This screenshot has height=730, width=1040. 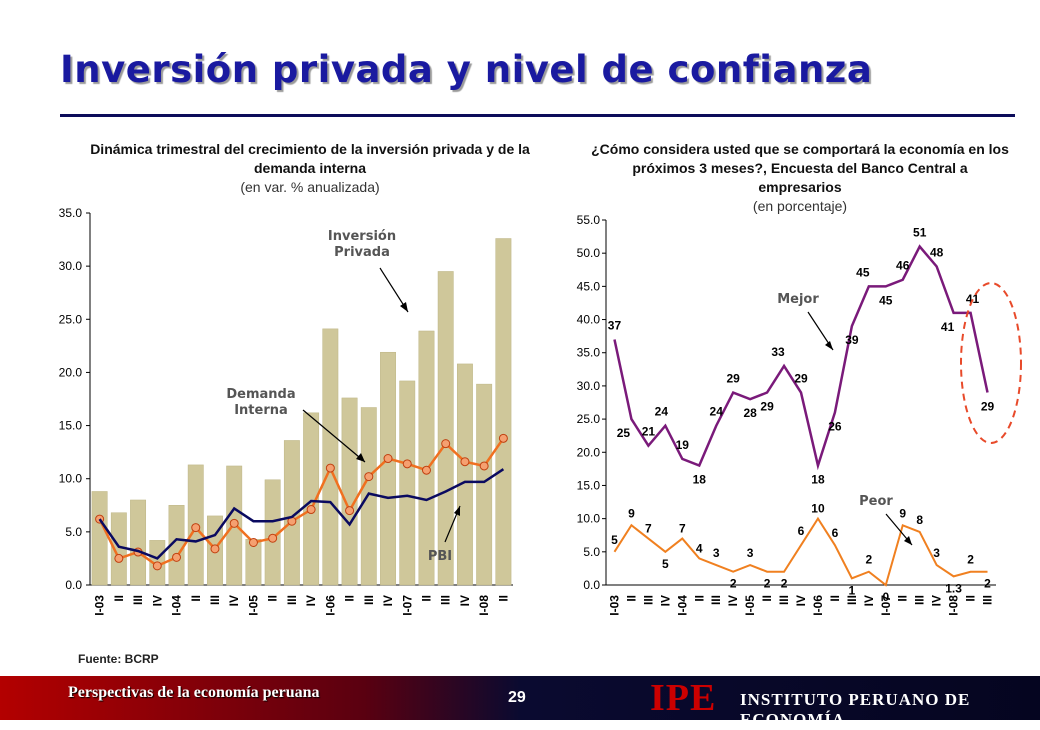 What do you see at coordinates (362, 236) in the screenshot?
I see `legend-inversion-label: Inversión` at bounding box center [362, 236].